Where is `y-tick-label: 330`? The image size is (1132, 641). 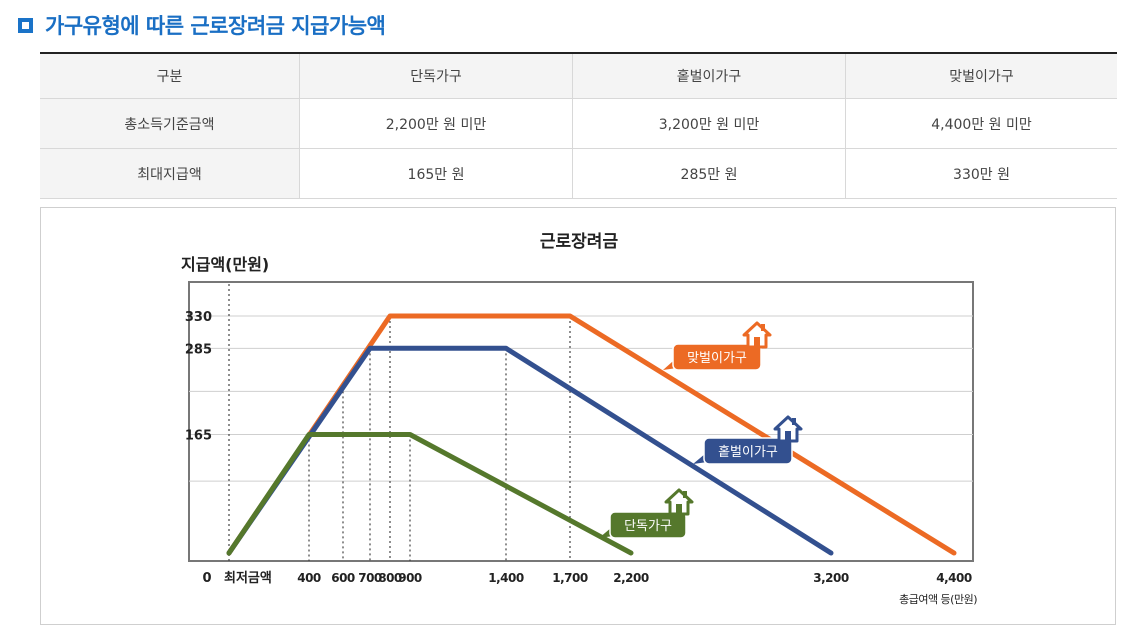
y-tick-label: 330 is located at coordinates (198, 317).